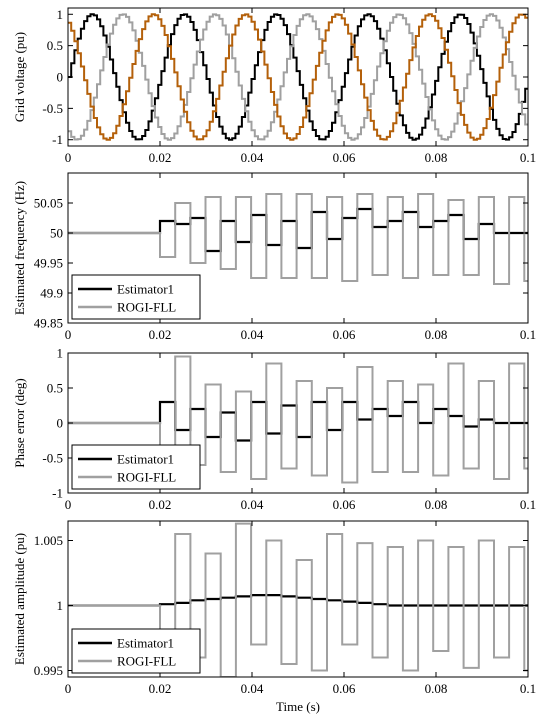 This screenshot has width=550, height=722. Describe the element at coordinates (48, 203) in the screenshot. I see `y-tick-label: 50.05` at that location.